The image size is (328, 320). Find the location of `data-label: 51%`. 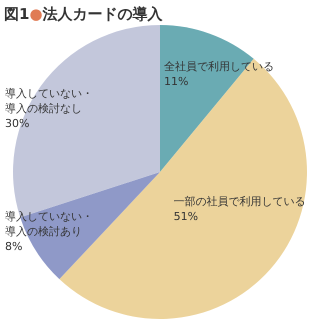

data-label: 51% is located at coordinates (186, 216).